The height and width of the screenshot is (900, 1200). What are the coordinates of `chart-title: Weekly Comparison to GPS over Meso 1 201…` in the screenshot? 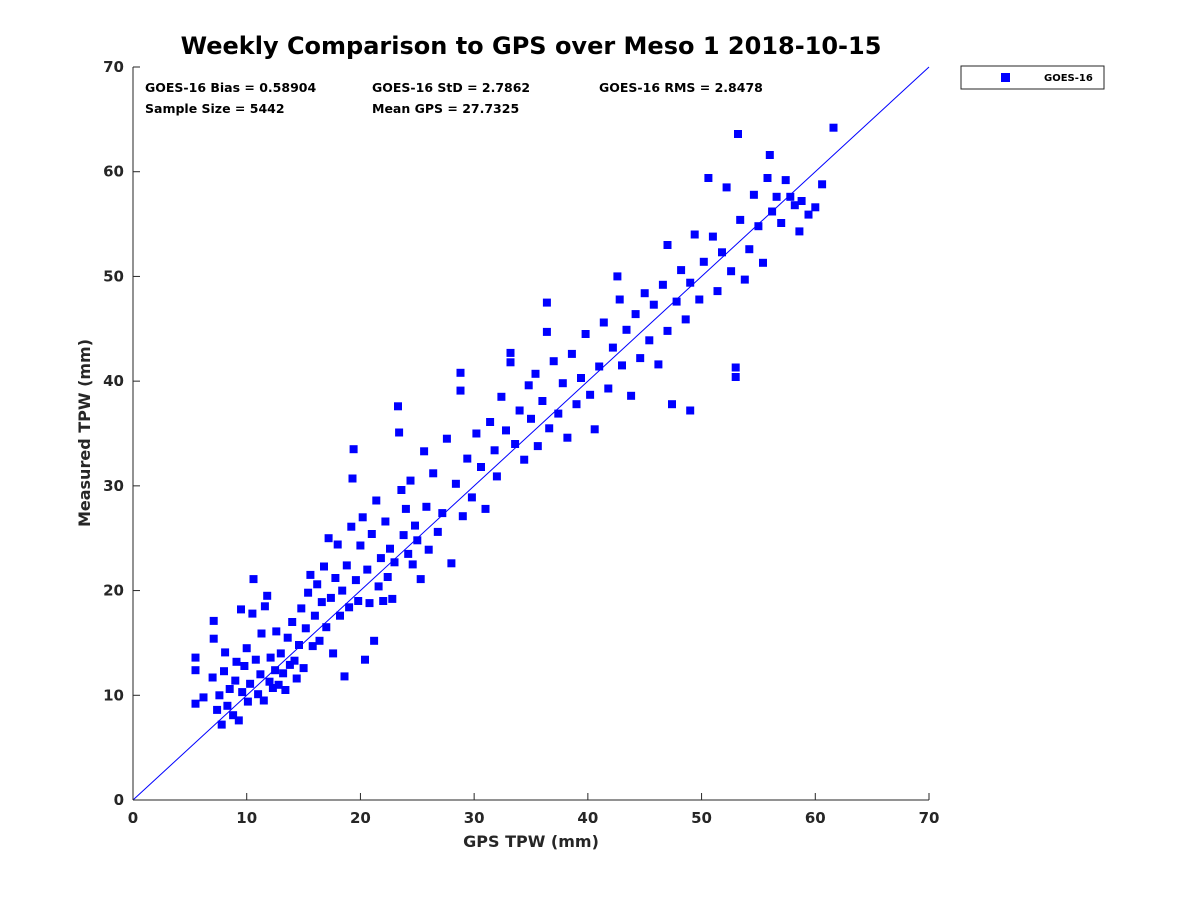 It's located at (531, 46).